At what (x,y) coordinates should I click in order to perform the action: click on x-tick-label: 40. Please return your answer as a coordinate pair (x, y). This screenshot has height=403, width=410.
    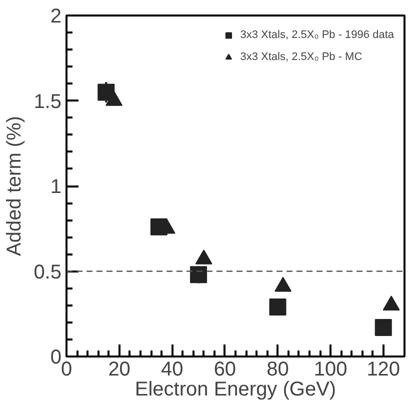
    Looking at the image, I should click on (172, 369).